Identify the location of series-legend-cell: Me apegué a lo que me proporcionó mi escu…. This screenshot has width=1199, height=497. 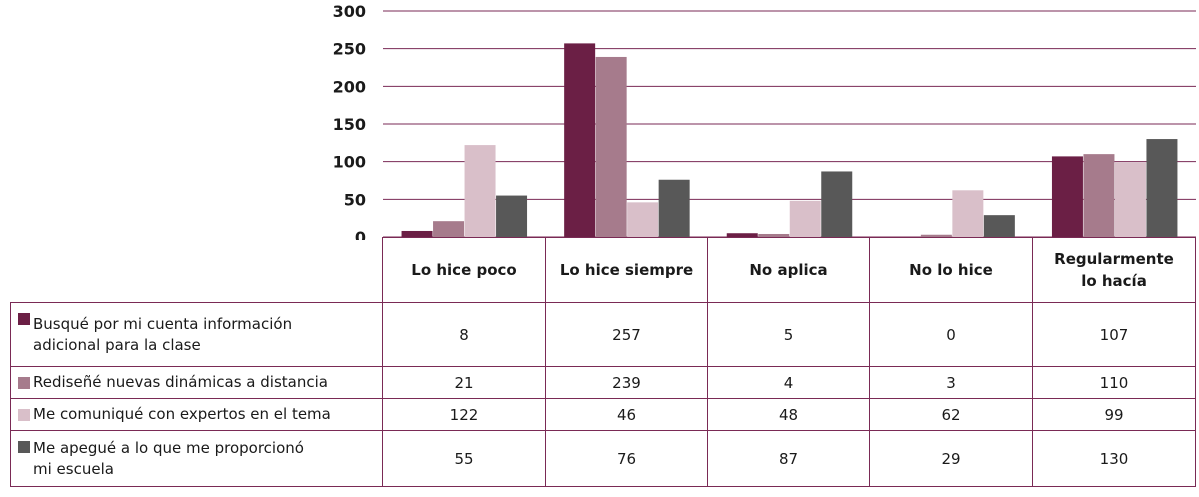
(196, 458).